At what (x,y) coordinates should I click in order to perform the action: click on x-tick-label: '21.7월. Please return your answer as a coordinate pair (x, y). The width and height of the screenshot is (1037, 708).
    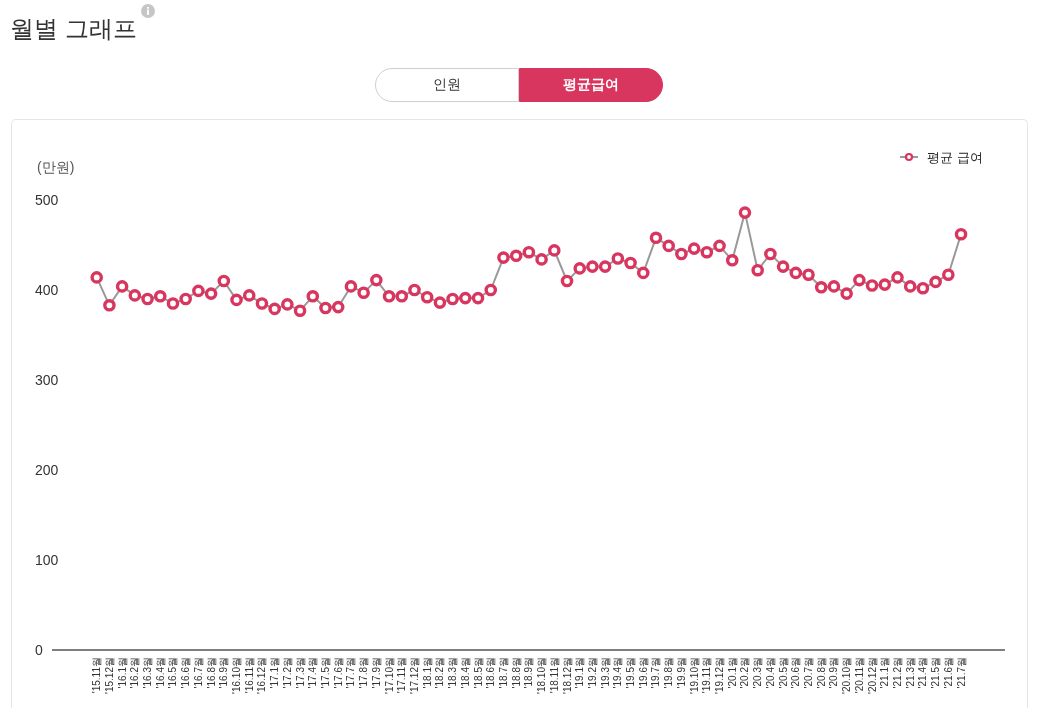
    Looking at the image, I should click on (961, 673).